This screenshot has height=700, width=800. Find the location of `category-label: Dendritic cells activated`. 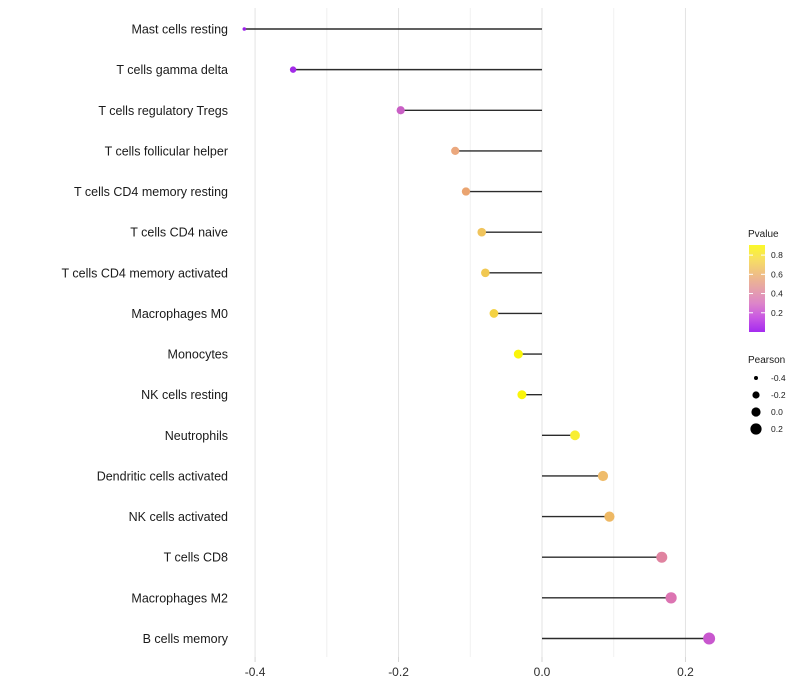

category-label: Dendritic cells activated is located at coordinates (162, 476).